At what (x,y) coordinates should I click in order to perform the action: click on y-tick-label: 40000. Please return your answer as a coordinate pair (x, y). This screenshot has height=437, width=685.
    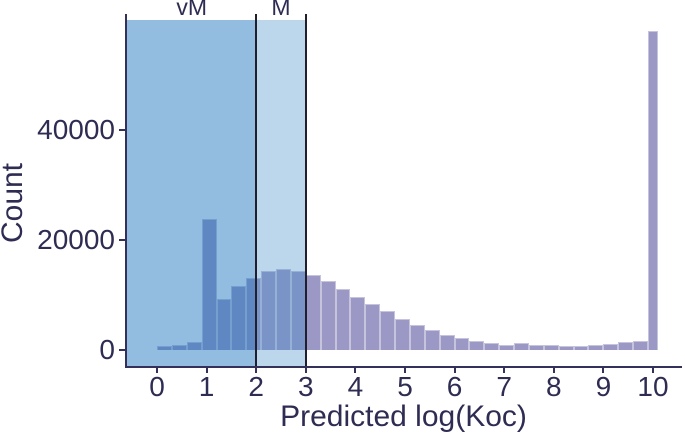
    Looking at the image, I should click on (76, 129).